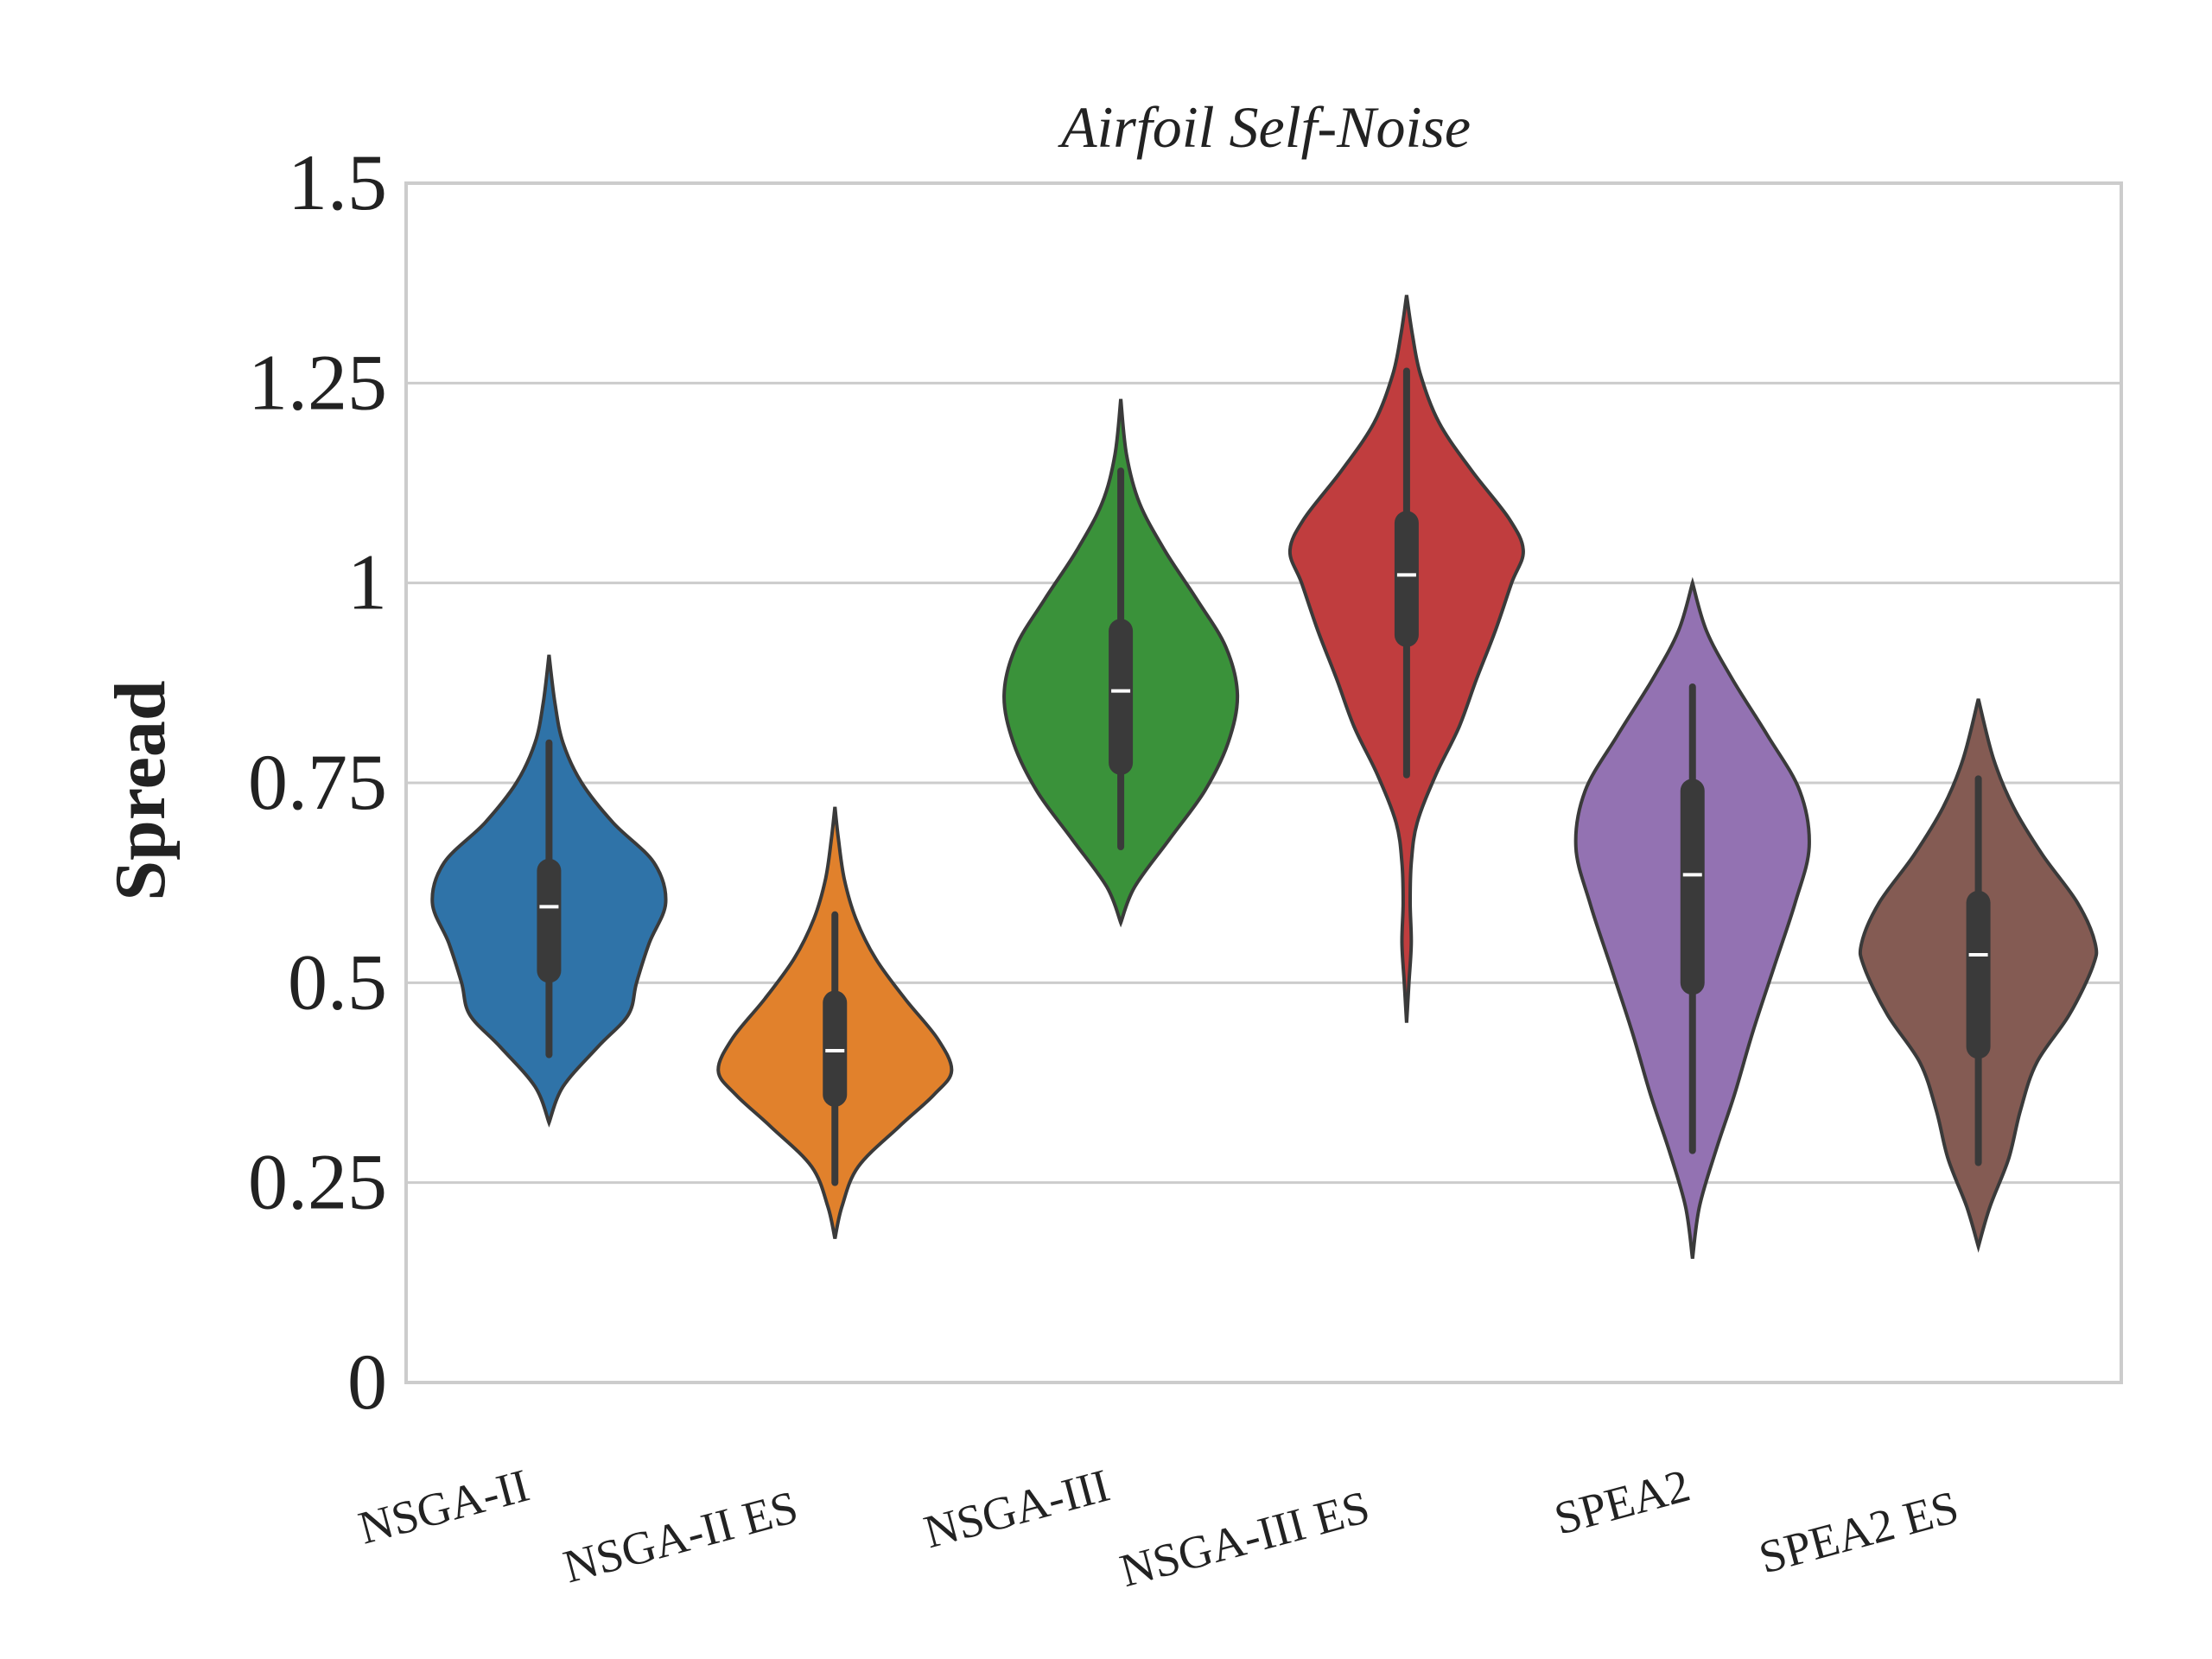  What do you see at coordinates (1692, 917) in the screenshot?
I see `violin-spea2` at bounding box center [1692, 917].